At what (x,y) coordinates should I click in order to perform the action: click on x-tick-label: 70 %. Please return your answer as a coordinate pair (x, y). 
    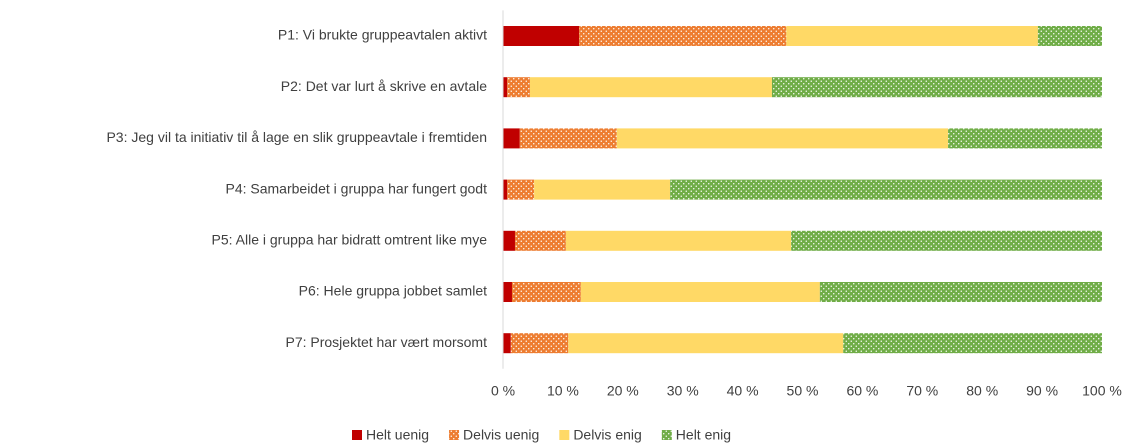
    Looking at the image, I should click on (922, 391).